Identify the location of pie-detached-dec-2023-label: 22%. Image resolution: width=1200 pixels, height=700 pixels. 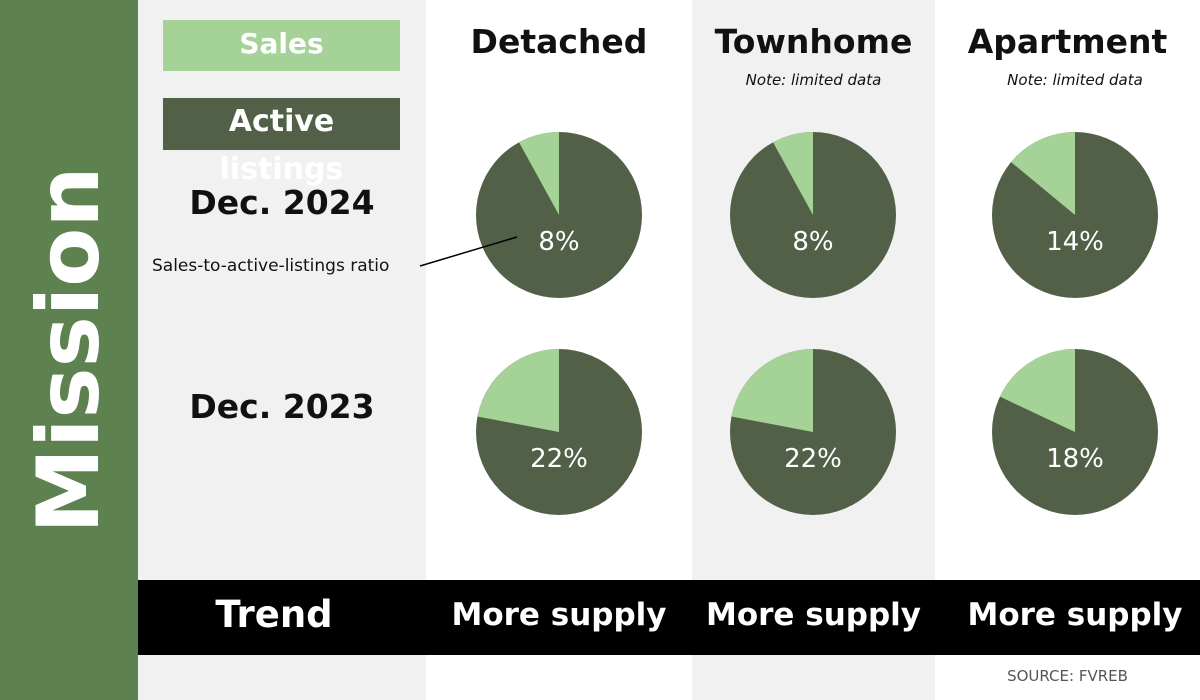
(559, 459).